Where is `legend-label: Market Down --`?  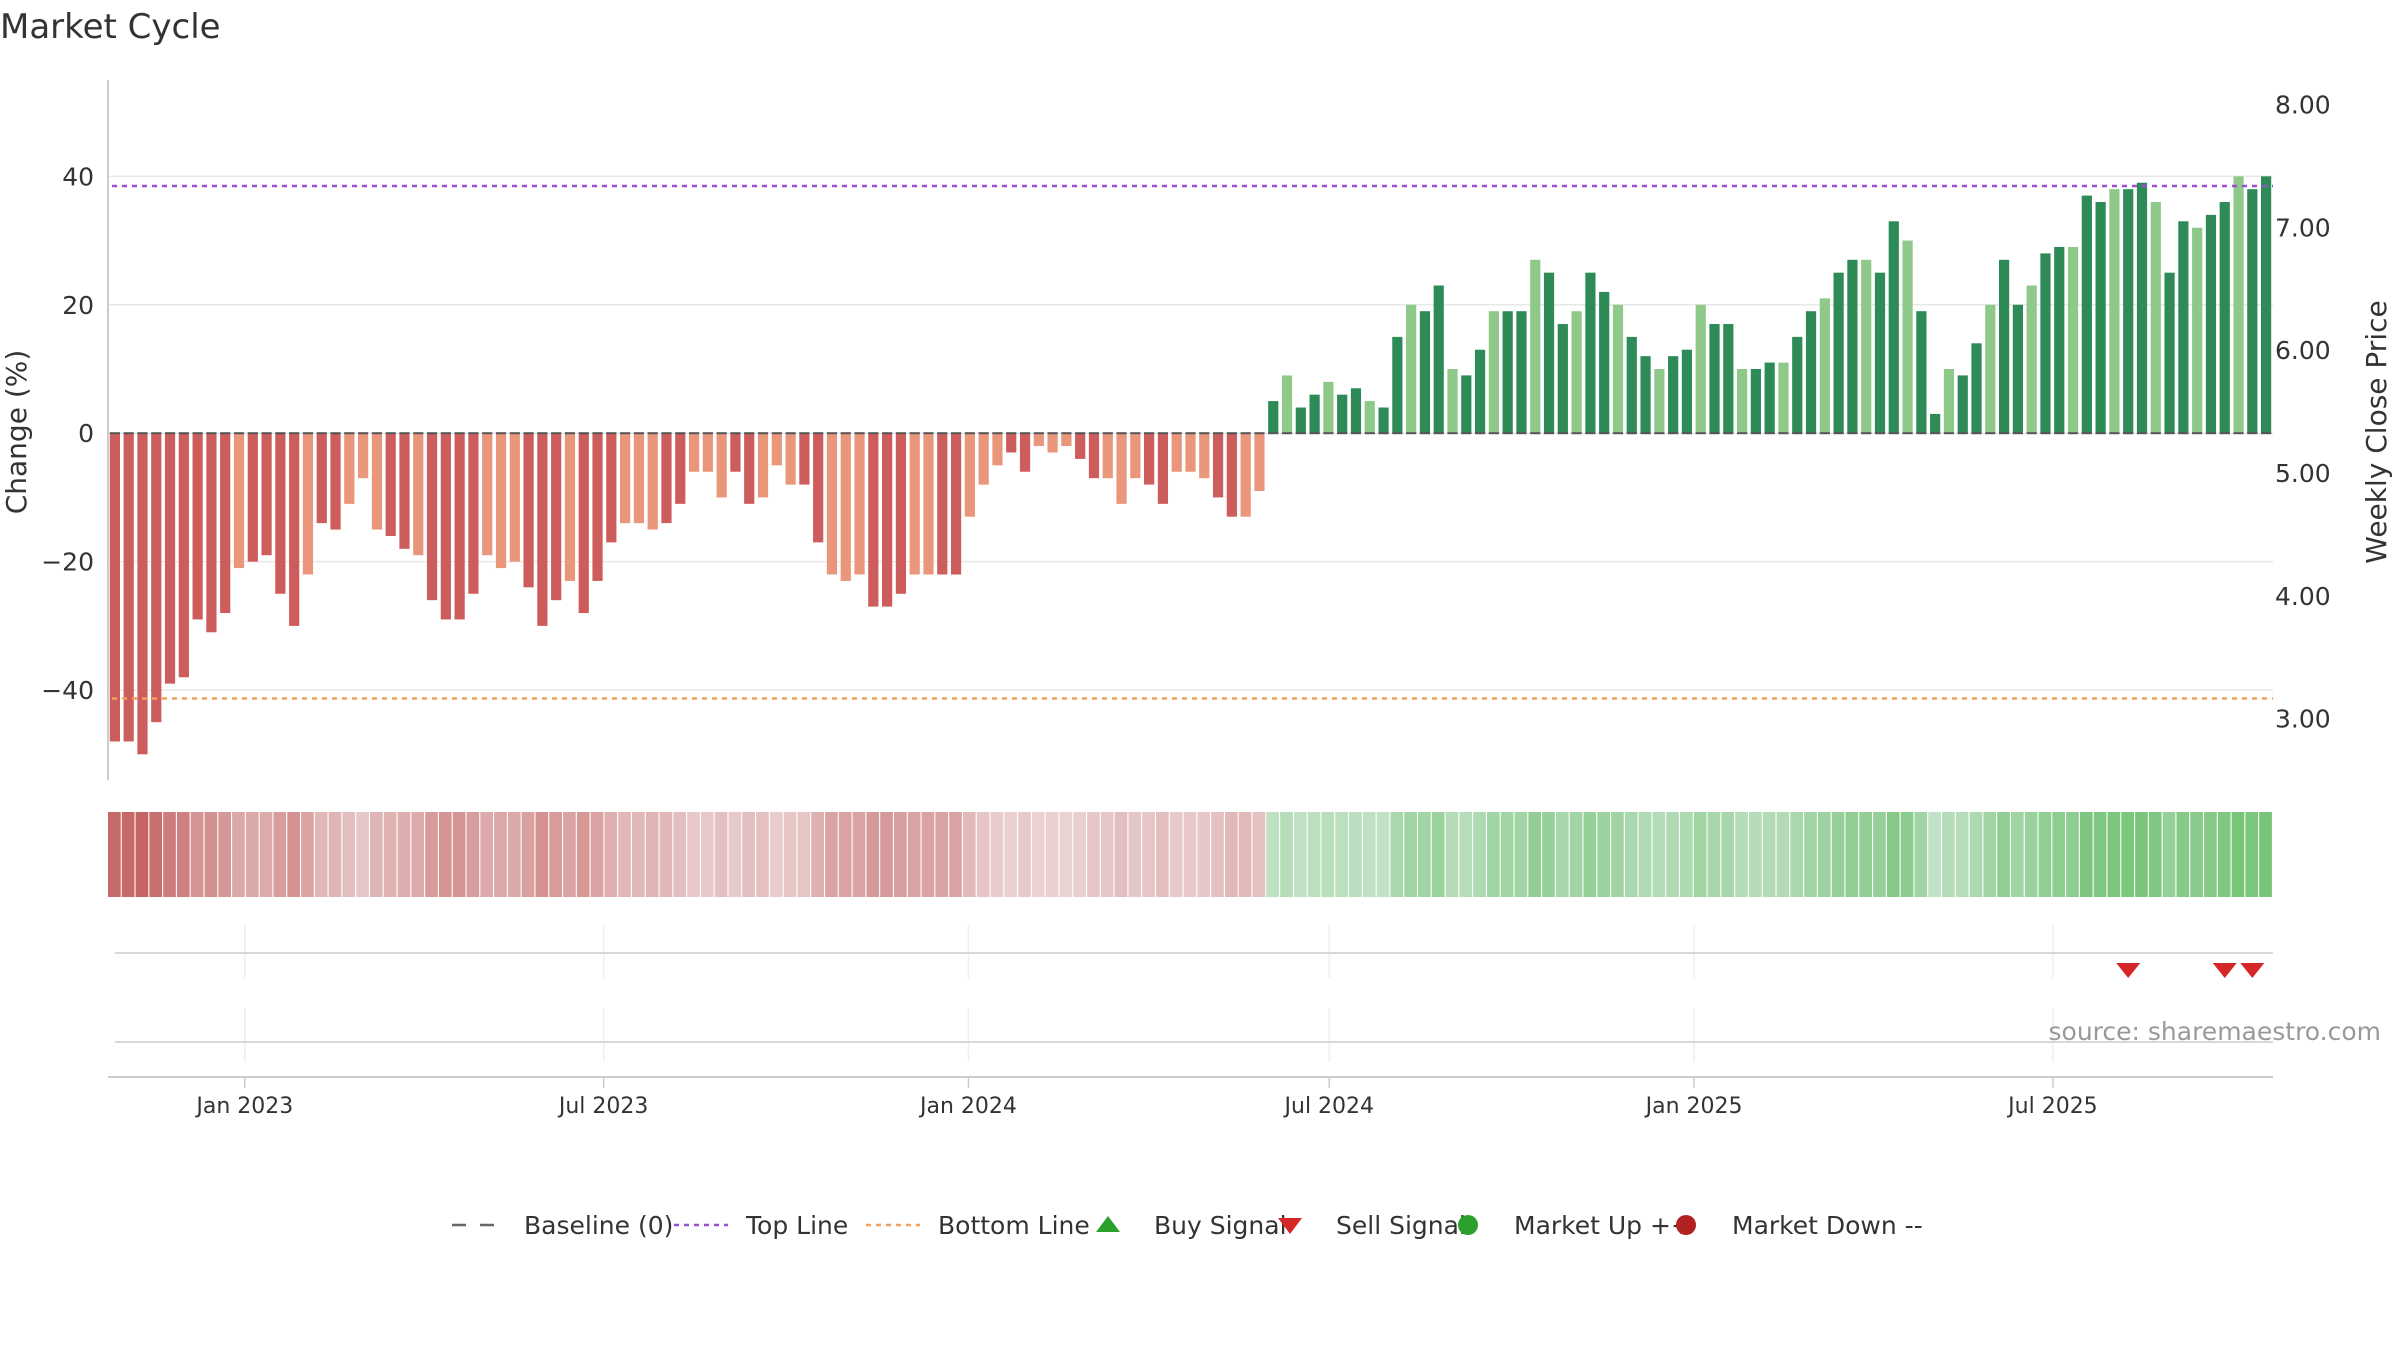
legend-label: Market Down -- is located at coordinates (1827, 1225).